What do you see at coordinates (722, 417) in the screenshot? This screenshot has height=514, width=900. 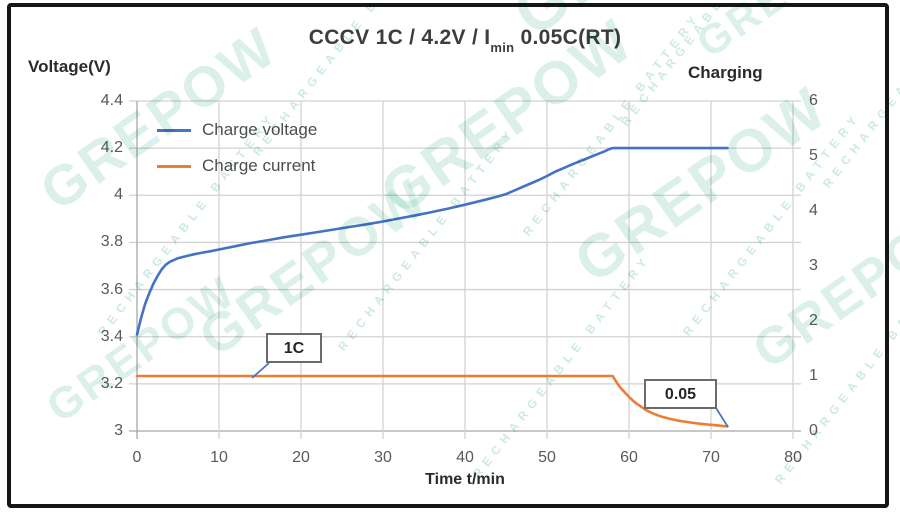 I see `annotation-leader-0.05` at bounding box center [722, 417].